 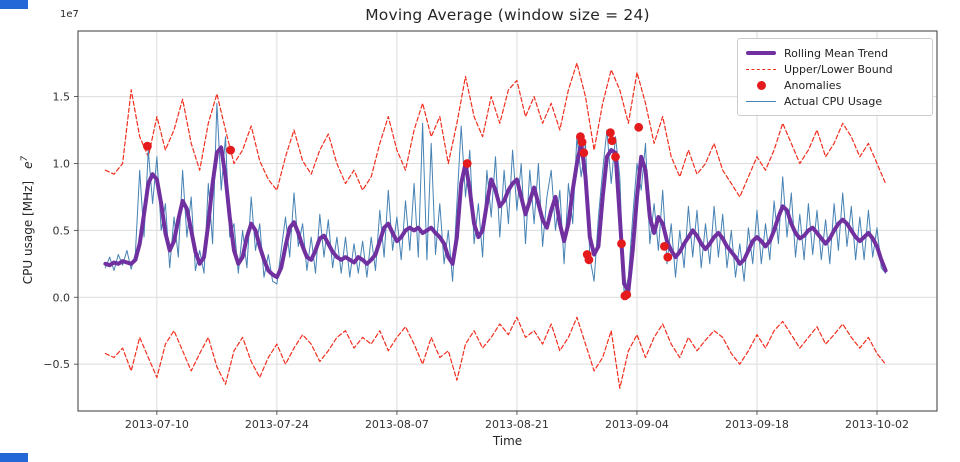 I want to click on y-tick-label: −0.5, so click(x=56, y=364).